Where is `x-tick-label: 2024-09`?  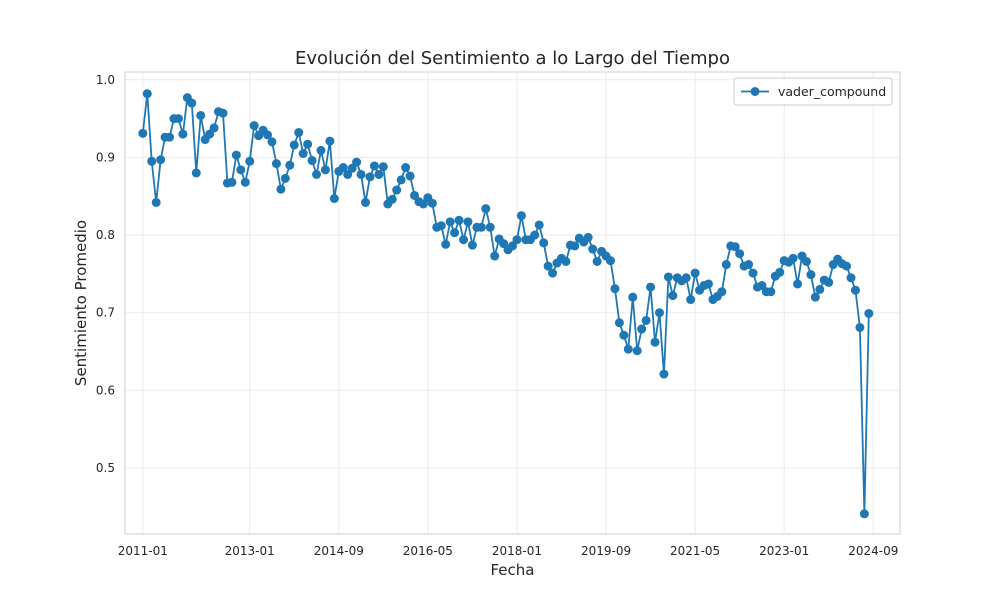 x-tick-label: 2024-09 is located at coordinates (873, 551).